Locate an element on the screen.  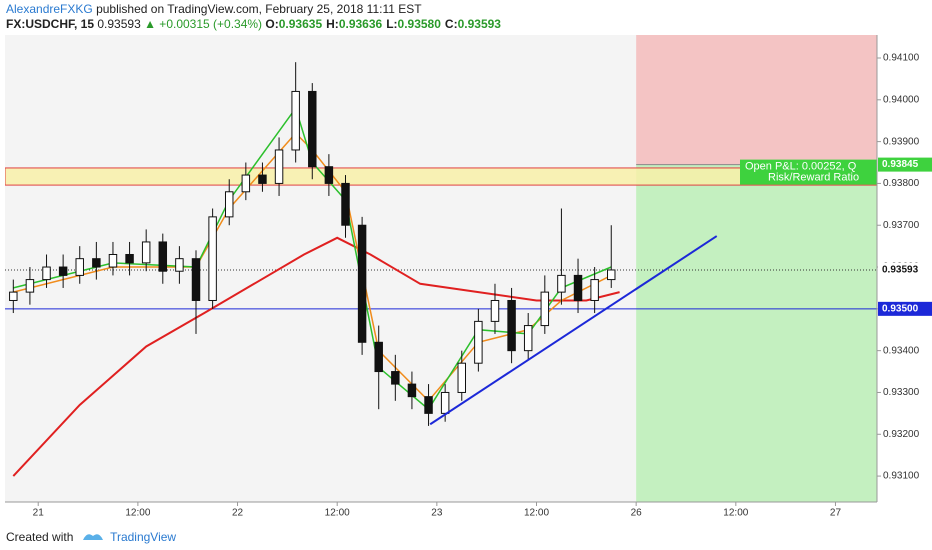
y-tick-label: 0.93900 is located at coordinates (901, 141).